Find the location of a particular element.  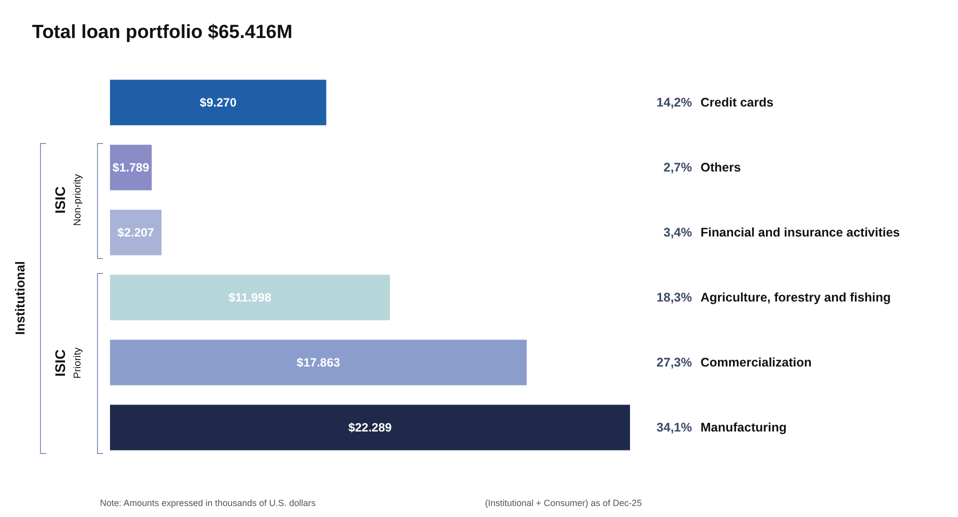

y-tick-label: Financial and insurance activities is located at coordinates (800, 233).